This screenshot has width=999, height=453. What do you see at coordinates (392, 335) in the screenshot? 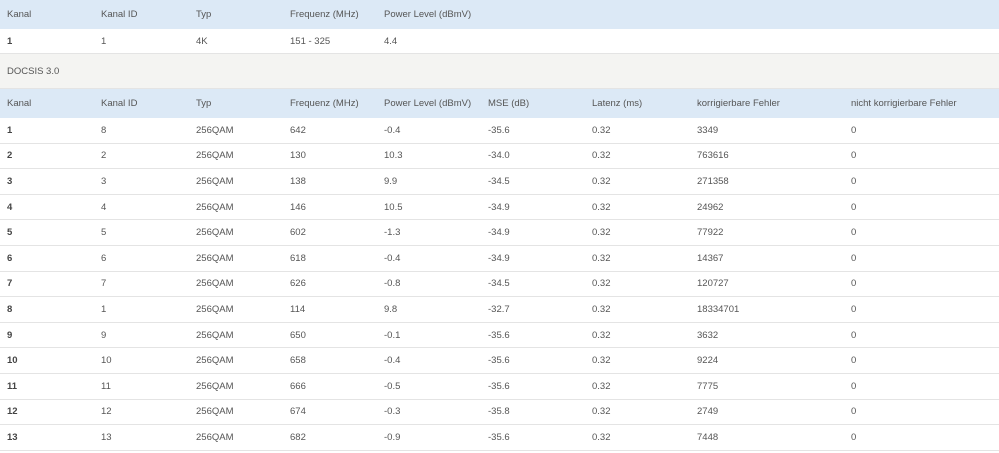
I see `table-cell: -0.1` at bounding box center [392, 335].